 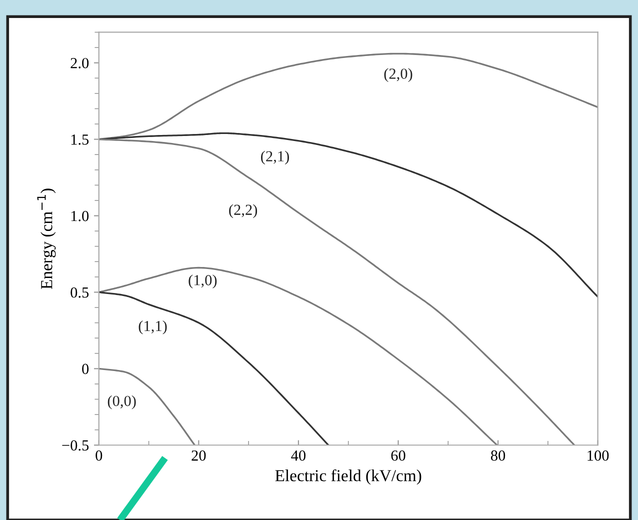 What do you see at coordinates (199, 455) in the screenshot?
I see `x-tick-label: 20` at bounding box center [199, 455].